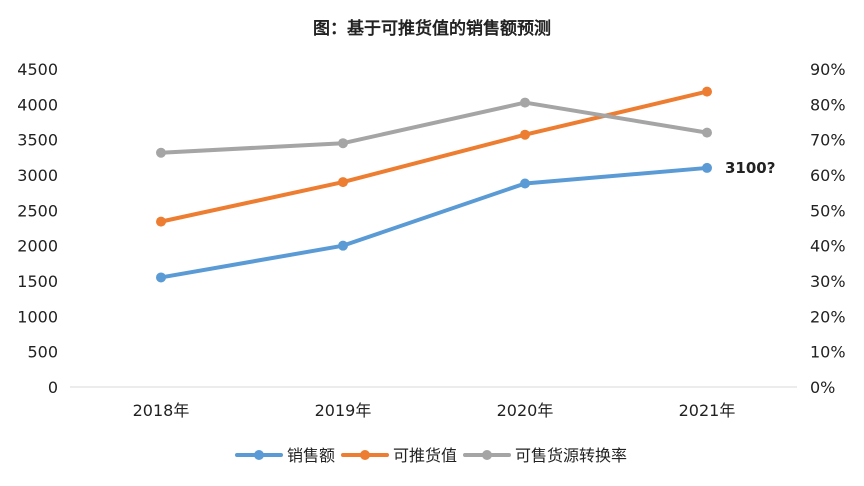  I want to click on legend-item: 可推货值, so click(399, 455).